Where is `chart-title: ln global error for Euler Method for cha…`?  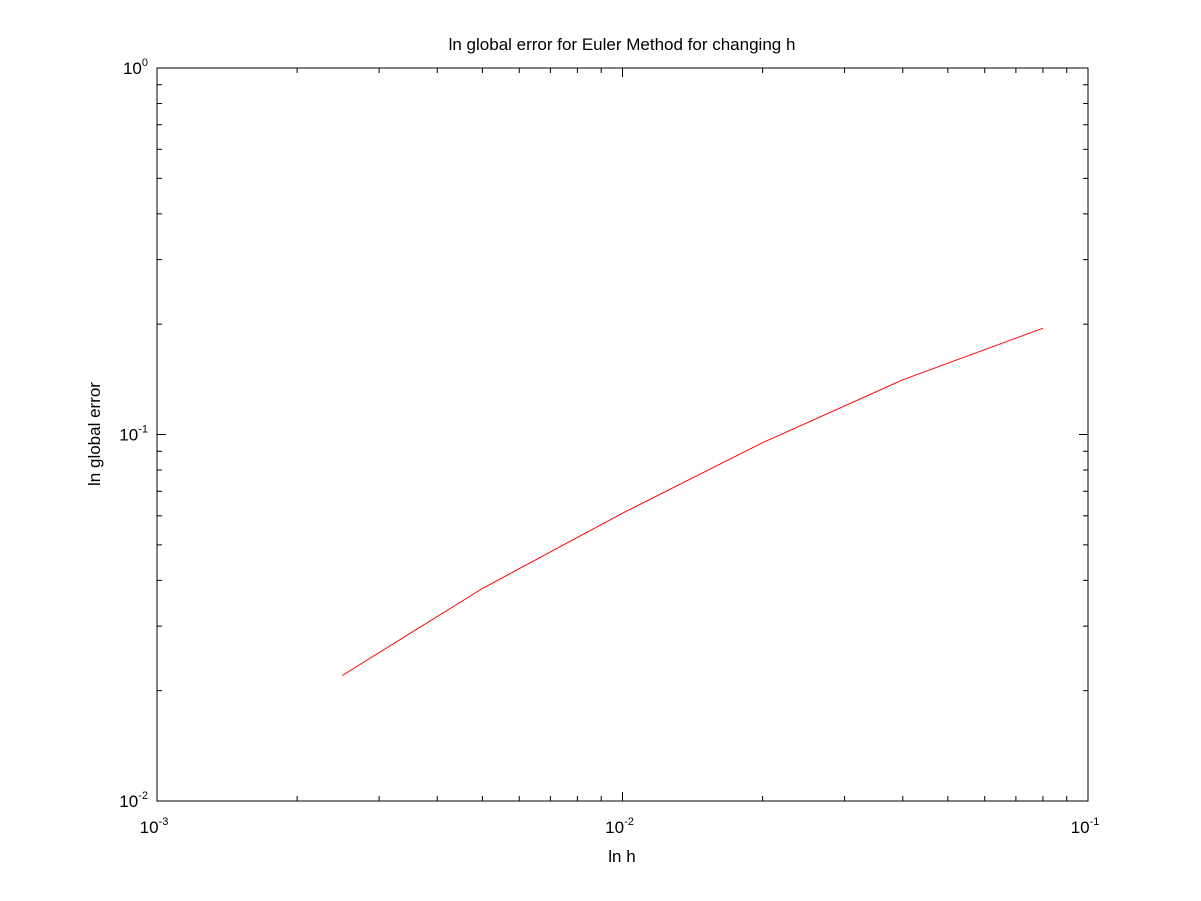
chart-title: ln global error for Euler Method for cha… is located at coordinates (622, 44).